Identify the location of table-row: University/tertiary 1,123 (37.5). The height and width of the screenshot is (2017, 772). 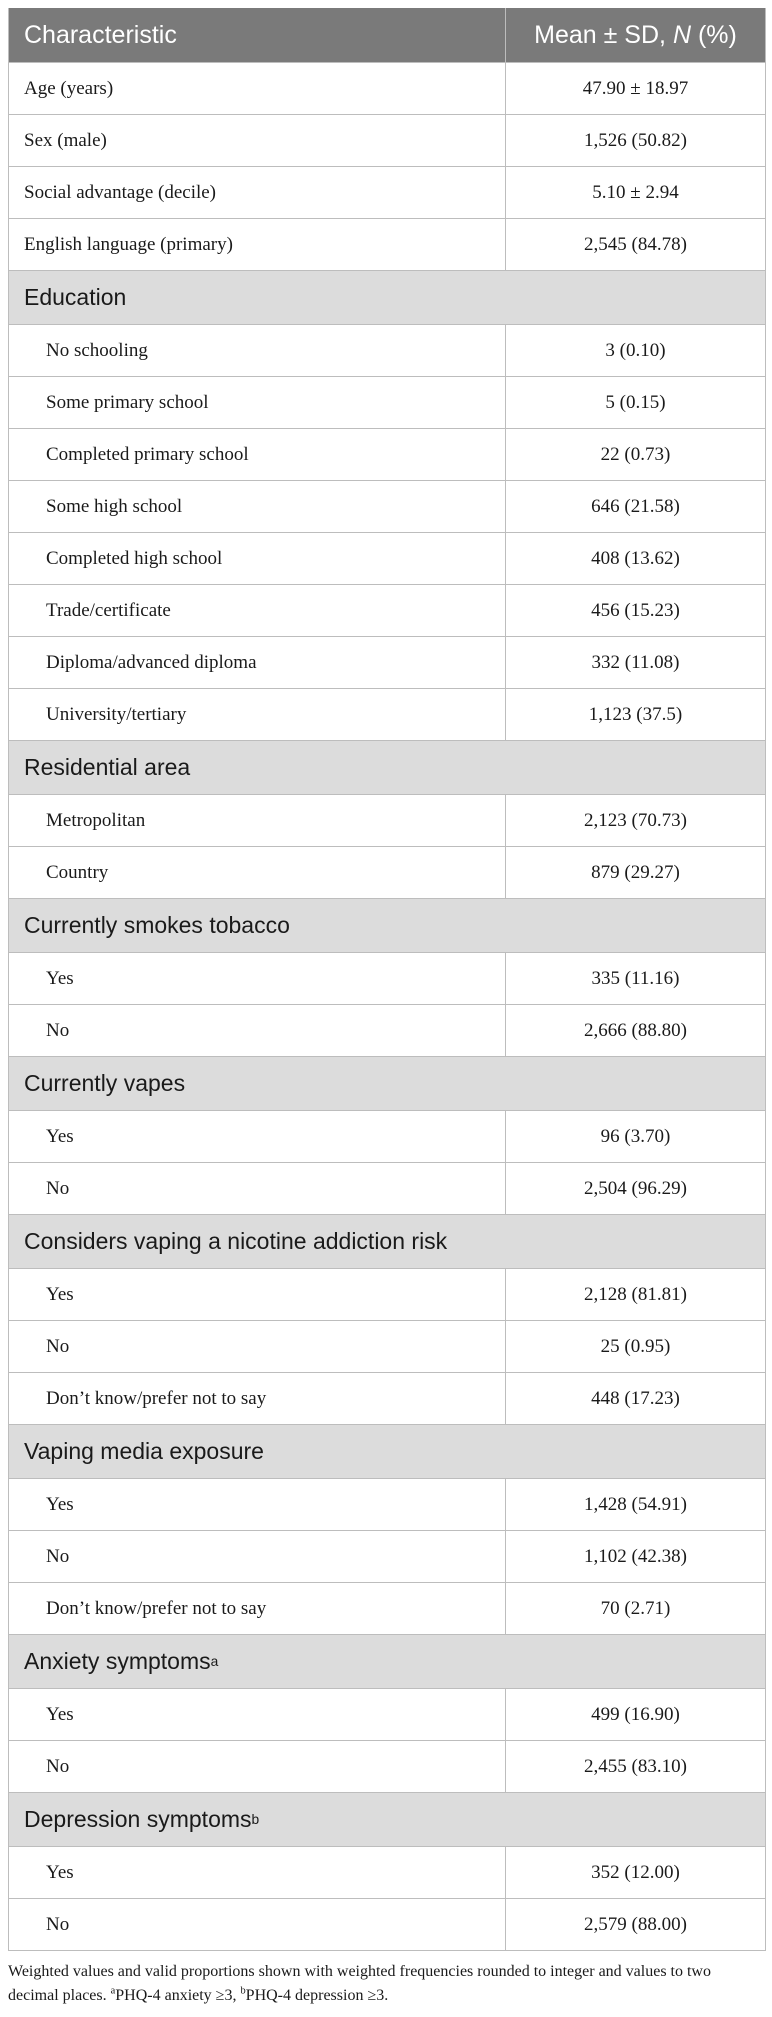
(387, 714).